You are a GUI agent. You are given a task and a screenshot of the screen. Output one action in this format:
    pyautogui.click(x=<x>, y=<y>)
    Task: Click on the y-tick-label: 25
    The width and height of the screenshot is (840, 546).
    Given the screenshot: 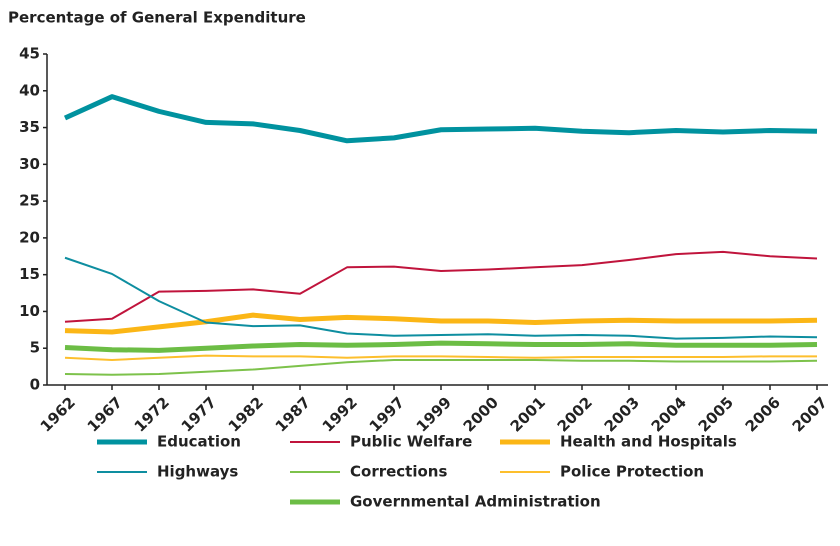 What is the action you would take?
    pyautogui.click(x=29, y=201)
    